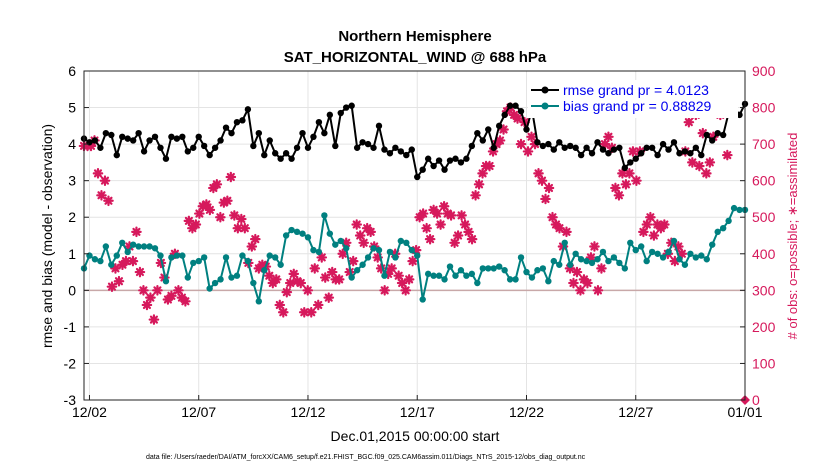  Describe the element at coordinates (414, 36) in the screenshot. I see `chart-title: Northern Hemisphere` at that location.